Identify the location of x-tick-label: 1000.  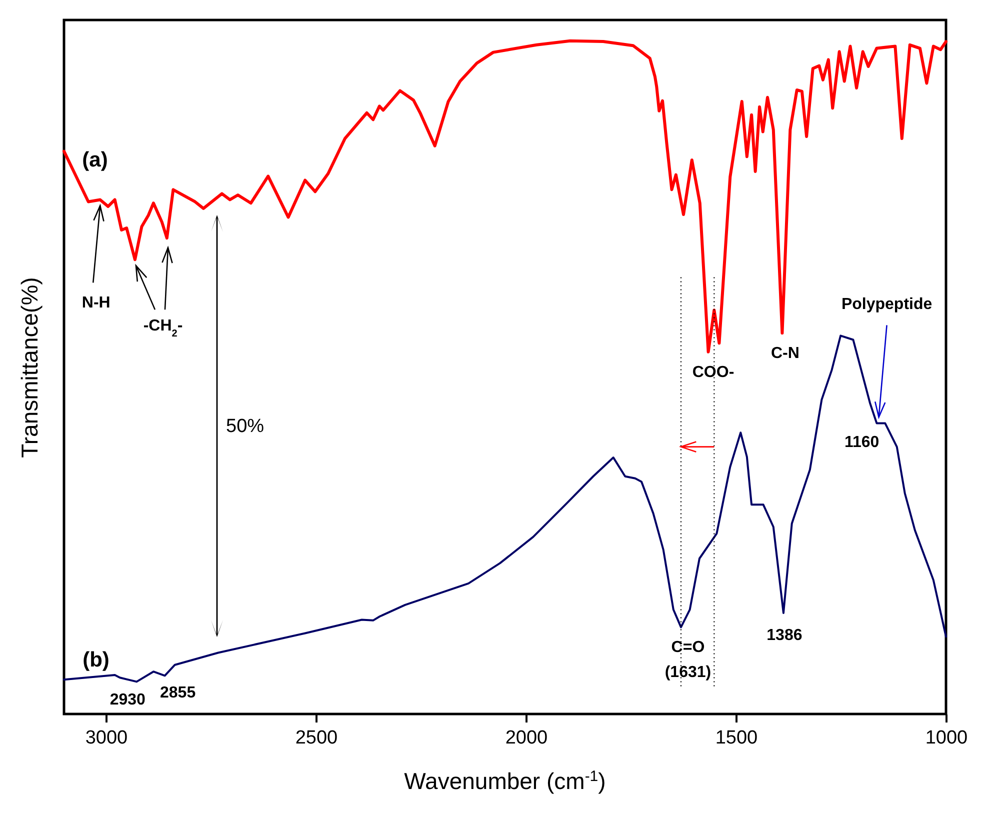
(946, 738).